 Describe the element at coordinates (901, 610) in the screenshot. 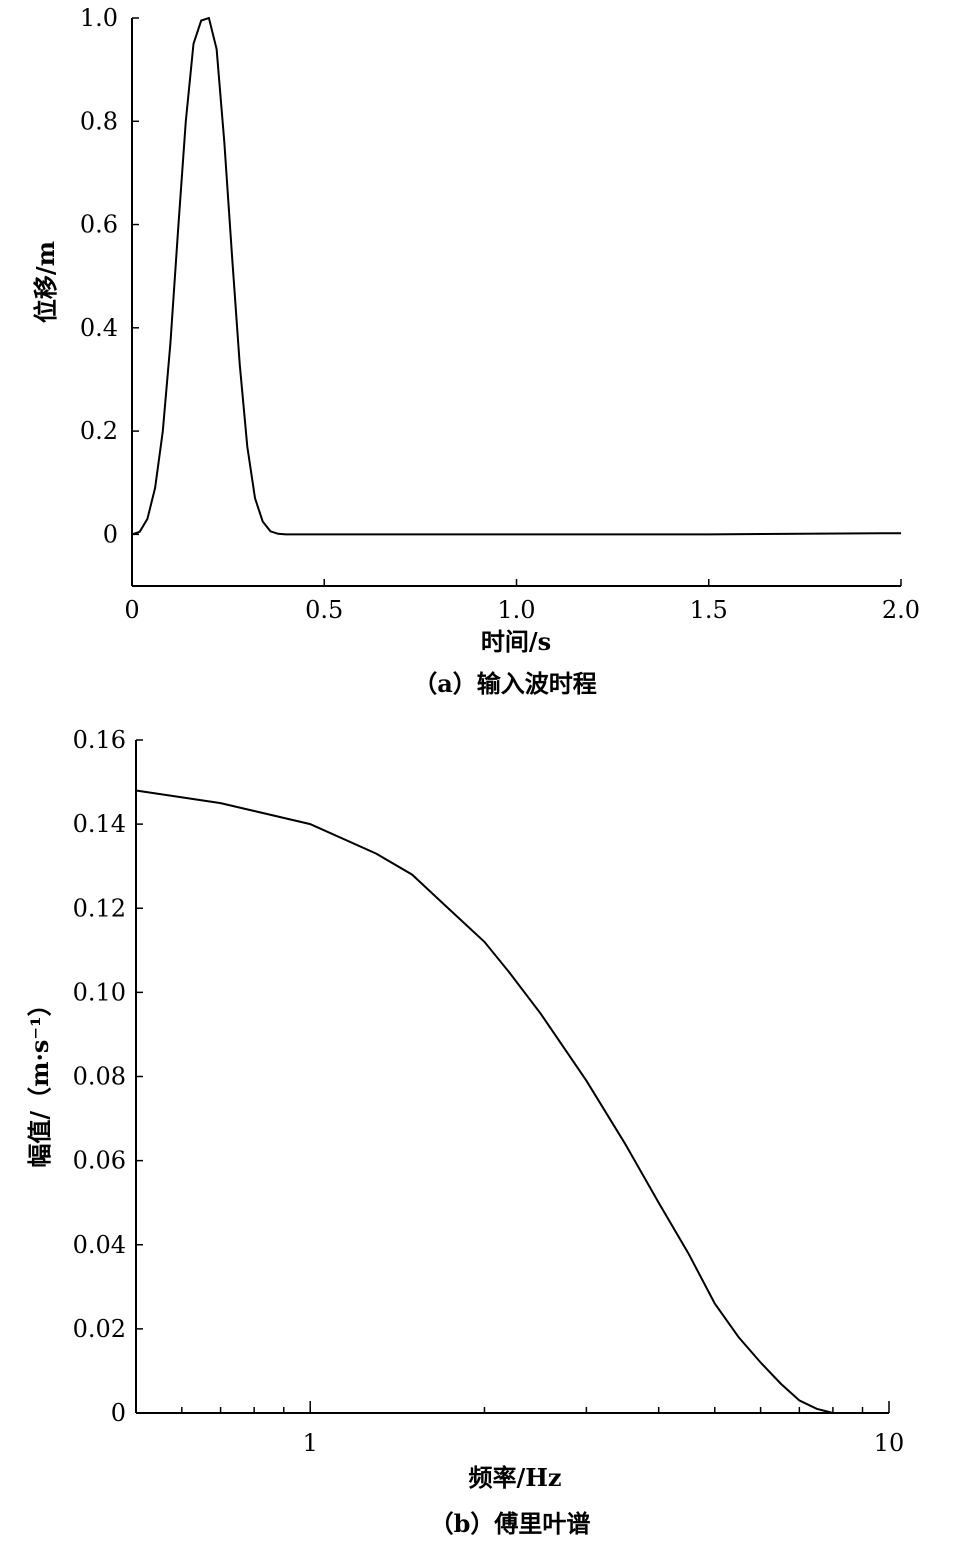

I see `panel-a-x-tick-label: 2.0` at that location.